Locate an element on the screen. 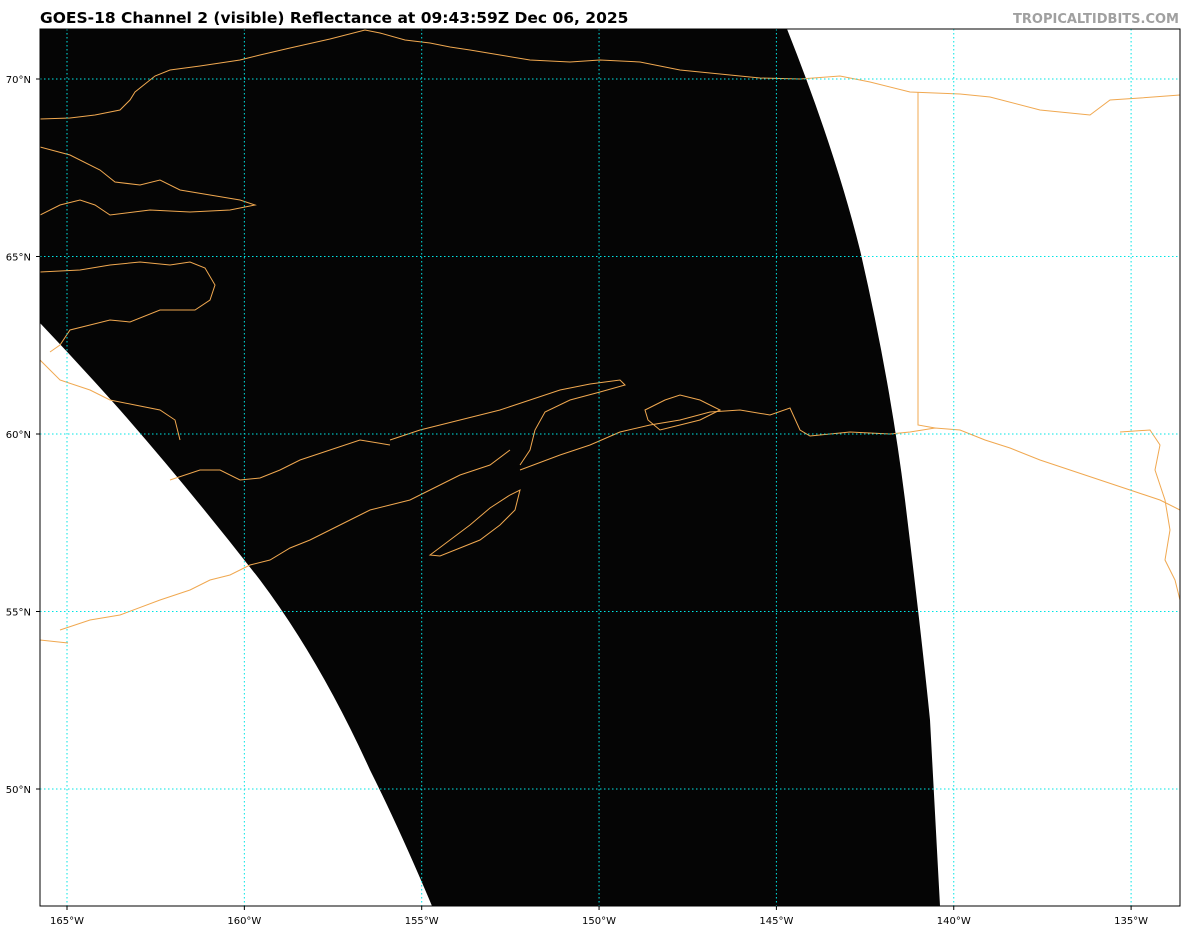  kamishak-islands is located at coordinates (683, 412).